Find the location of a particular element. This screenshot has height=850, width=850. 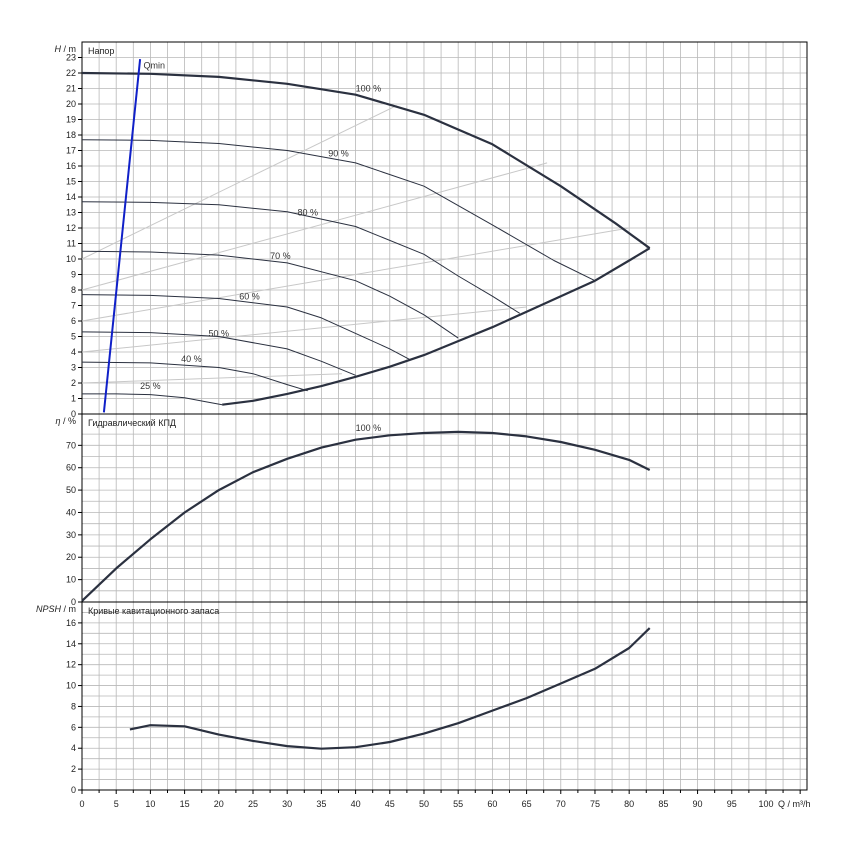

x-tick-label: 50 is located at coordinates (424, 804).